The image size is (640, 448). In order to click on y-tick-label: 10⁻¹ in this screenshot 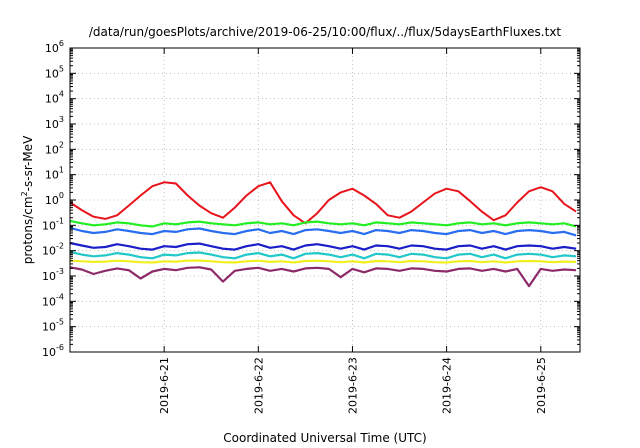, I will do `click(53, 224)`.